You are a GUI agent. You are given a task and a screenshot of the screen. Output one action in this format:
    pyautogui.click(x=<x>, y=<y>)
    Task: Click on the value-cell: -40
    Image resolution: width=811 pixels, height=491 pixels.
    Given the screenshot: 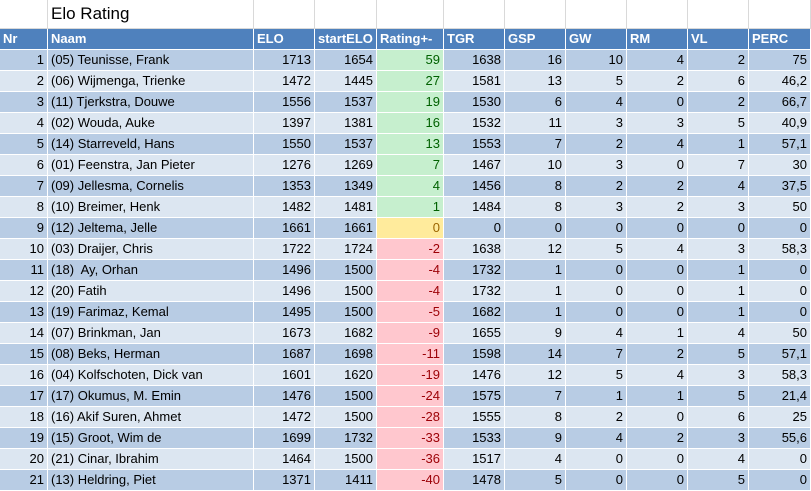 What is the action you would take?
    pyautogui.click(x=410, y=480)
    